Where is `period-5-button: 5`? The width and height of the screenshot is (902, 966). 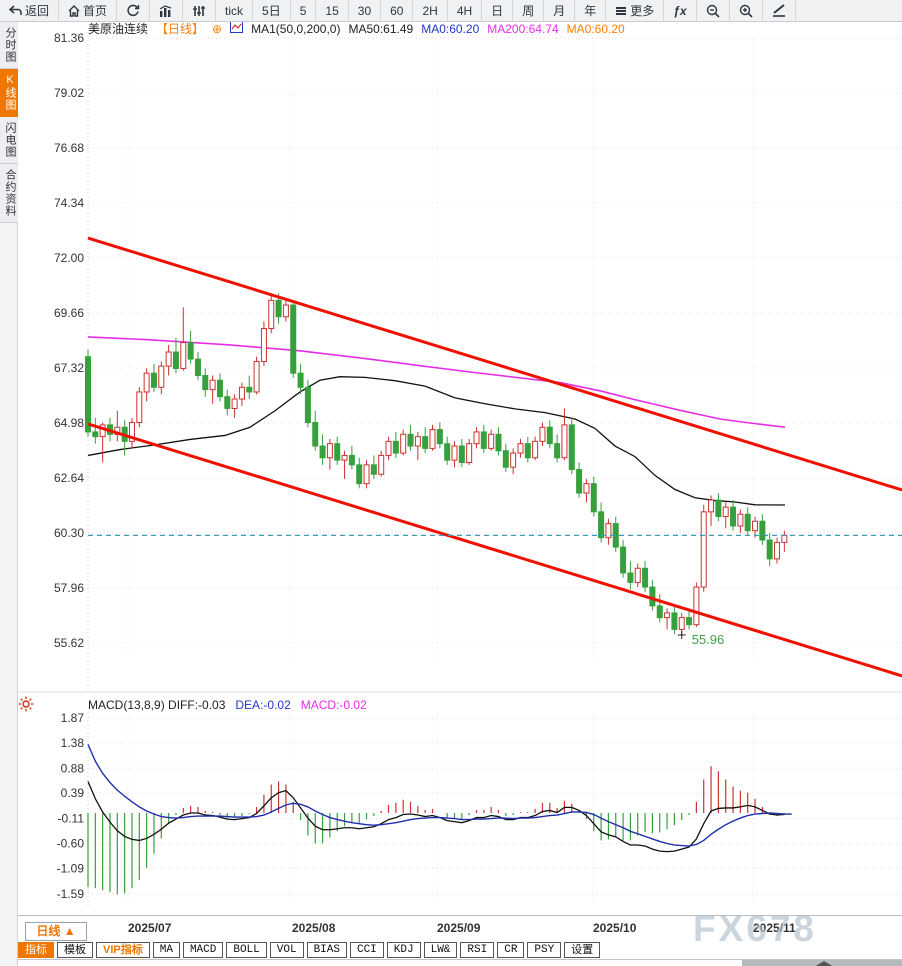 period-5-button: 5 is located at coordinates (304, 10).